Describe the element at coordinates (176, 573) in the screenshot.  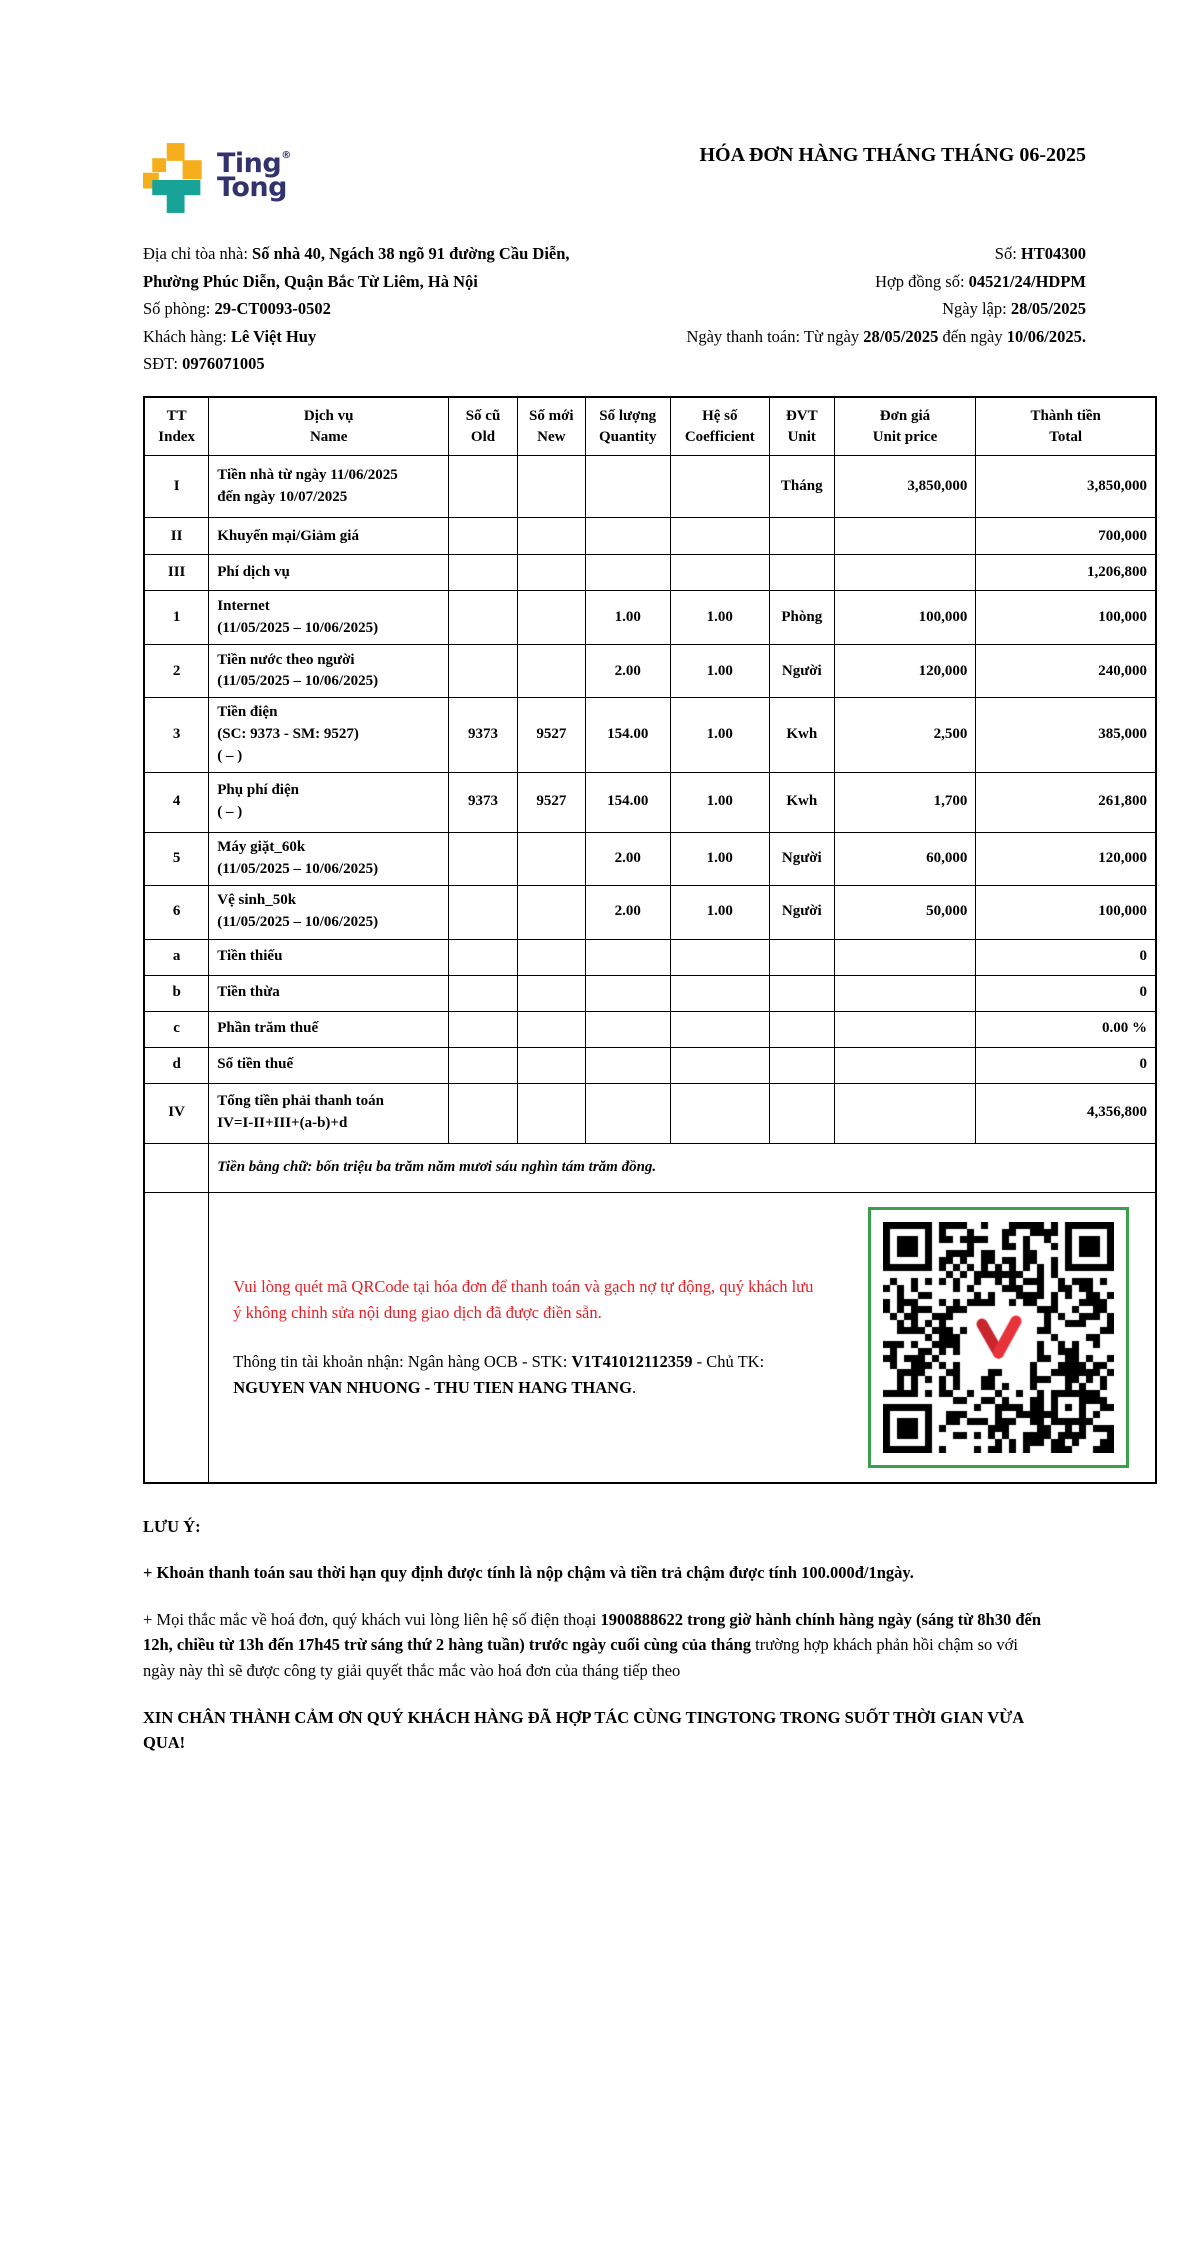
I see `table-cell: III` at that location.